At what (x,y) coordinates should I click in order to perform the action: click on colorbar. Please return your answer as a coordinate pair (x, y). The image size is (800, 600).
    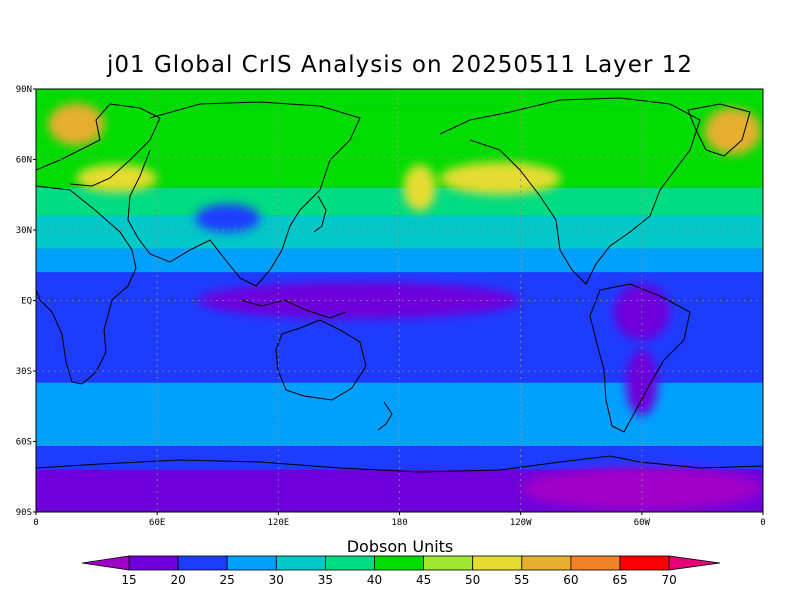
    Looking at the image, I should click on (401, 563).